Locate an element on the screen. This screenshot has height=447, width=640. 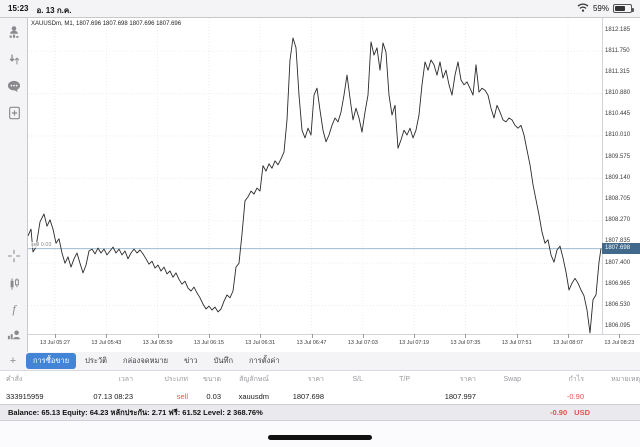
axis-separator is located at coordinates (602, 176).